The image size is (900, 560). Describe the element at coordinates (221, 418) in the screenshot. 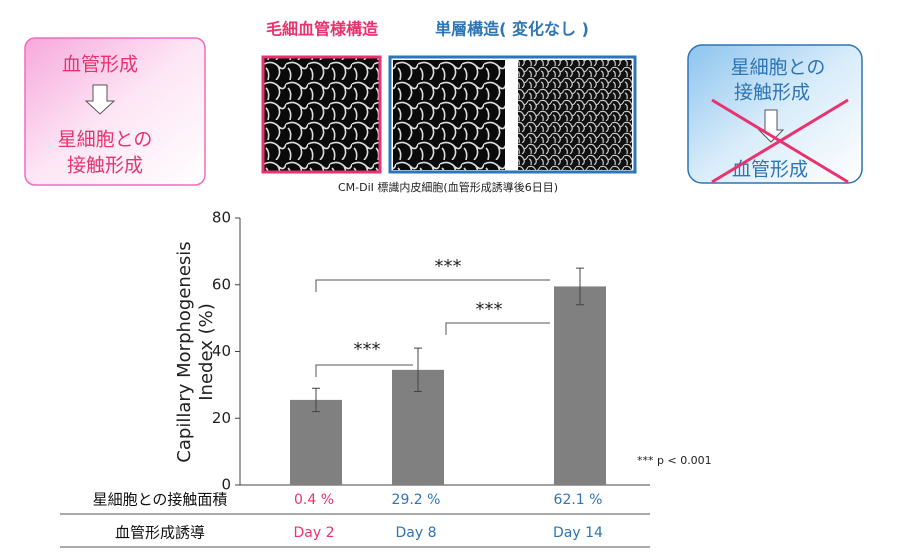

I see `y-tick-label: 20` at that location.